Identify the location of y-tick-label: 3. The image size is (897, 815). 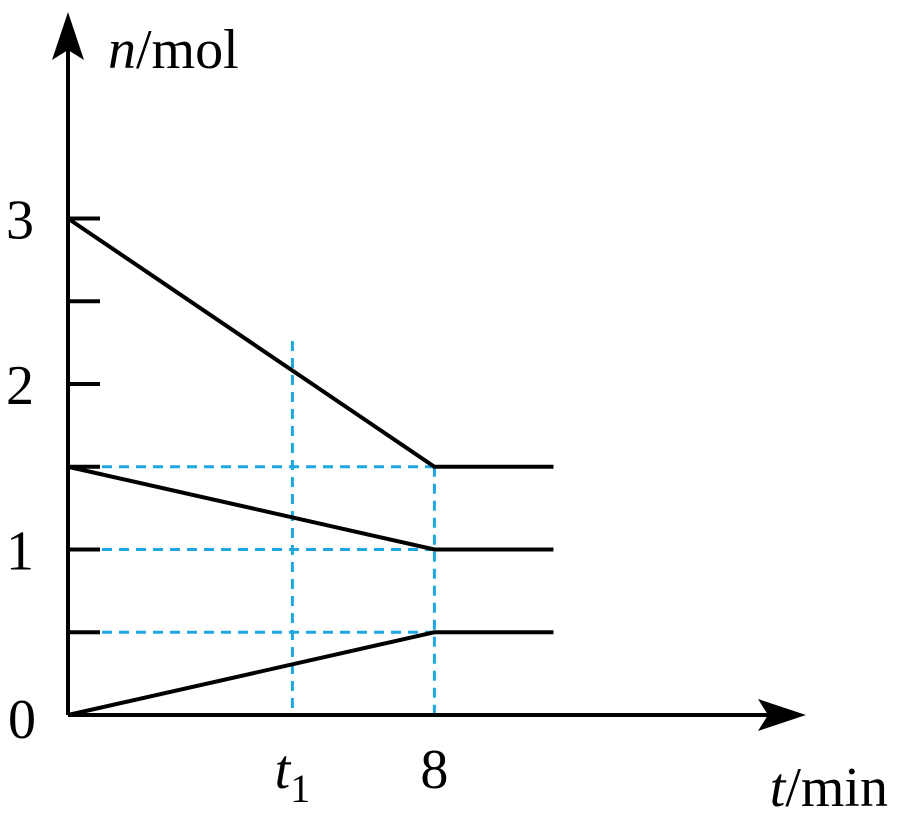
(20, 221).